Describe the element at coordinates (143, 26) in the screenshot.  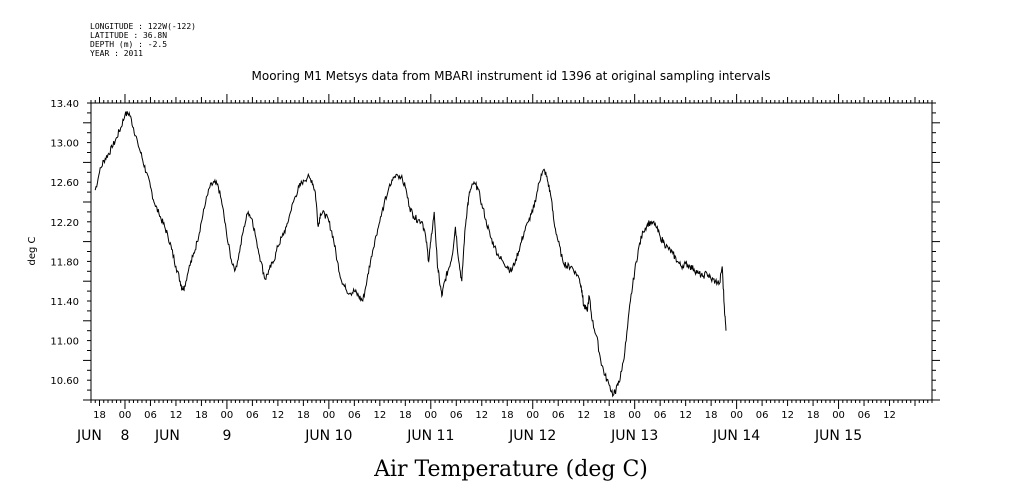
I see `longitude-label: LONGITUDE : 122W(-122)` at that location.